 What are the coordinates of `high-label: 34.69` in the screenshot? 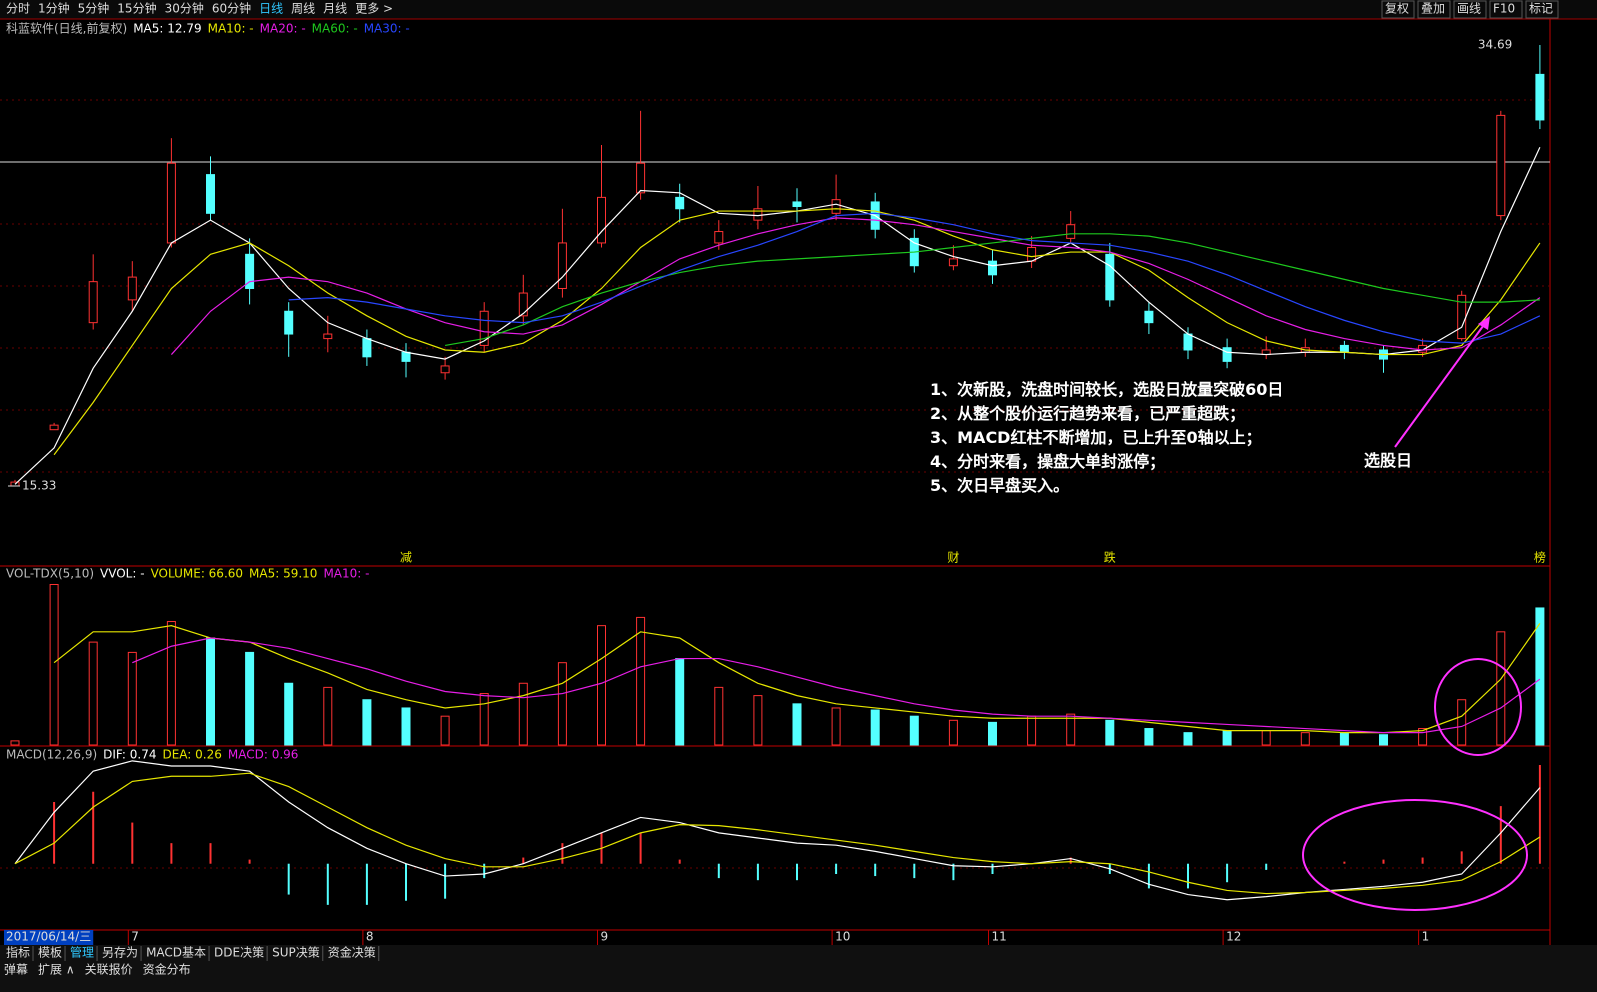 It's located at (1495, 45).